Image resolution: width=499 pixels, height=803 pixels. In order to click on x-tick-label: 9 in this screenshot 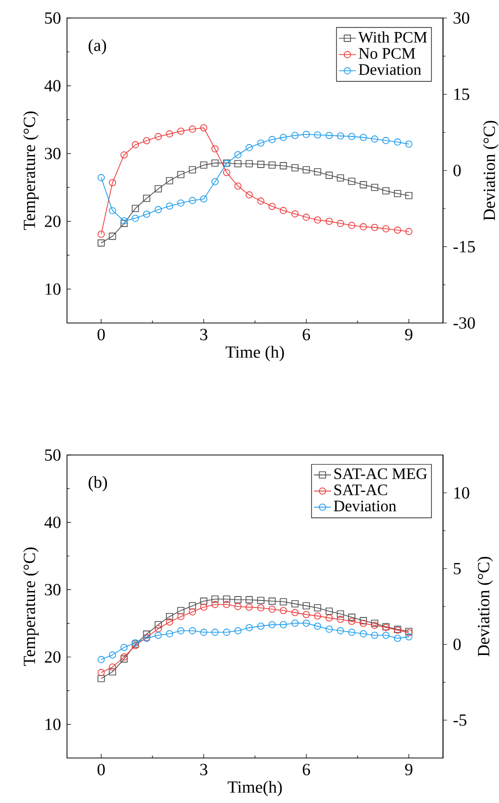, I will do `click(408, 334)`.